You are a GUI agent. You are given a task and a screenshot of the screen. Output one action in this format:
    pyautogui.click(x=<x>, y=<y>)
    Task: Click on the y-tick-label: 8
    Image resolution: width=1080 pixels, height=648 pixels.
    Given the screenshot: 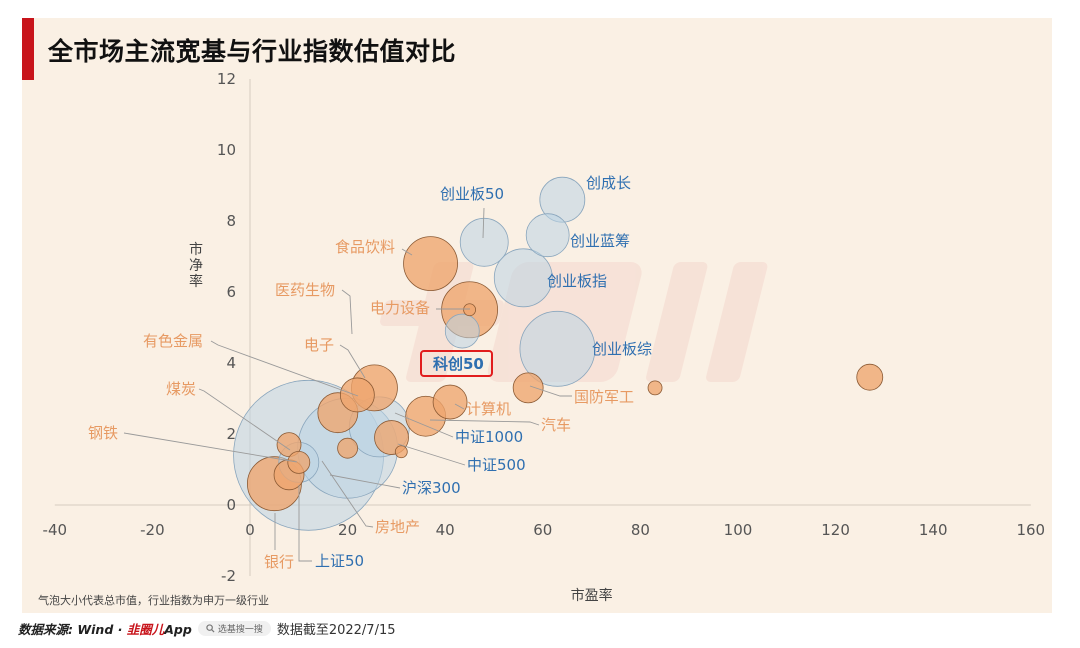 What is the action you would take?
    pyautogui.click(x=231, y=221)
    